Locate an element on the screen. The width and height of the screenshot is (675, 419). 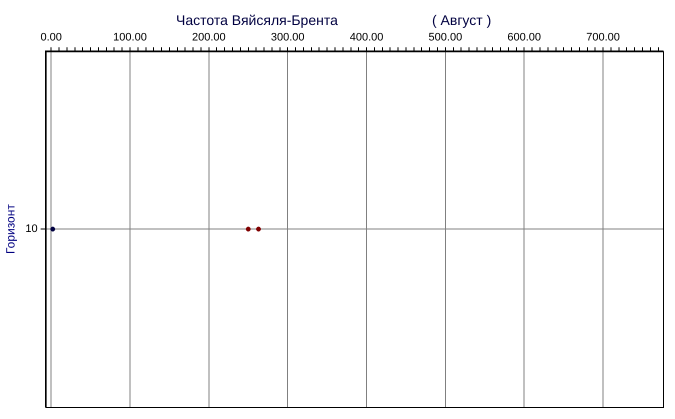
x-tick-label: 500.00 is located at coordinates (445, 38).